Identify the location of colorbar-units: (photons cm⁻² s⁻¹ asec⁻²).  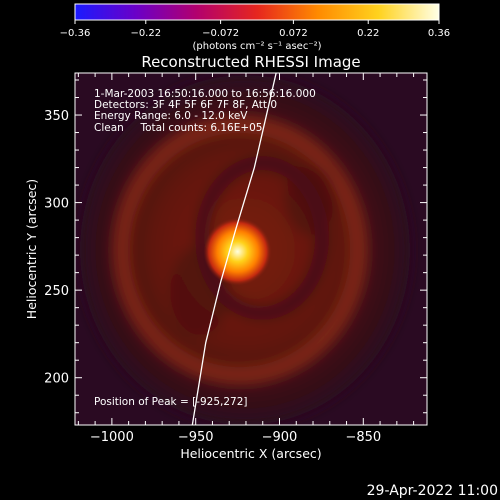
(256, 46).